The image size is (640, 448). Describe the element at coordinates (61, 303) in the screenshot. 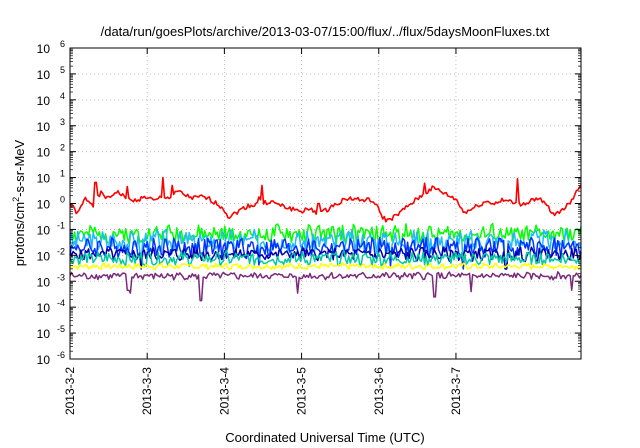

I see `y-tick-exponent: -4` at that location.